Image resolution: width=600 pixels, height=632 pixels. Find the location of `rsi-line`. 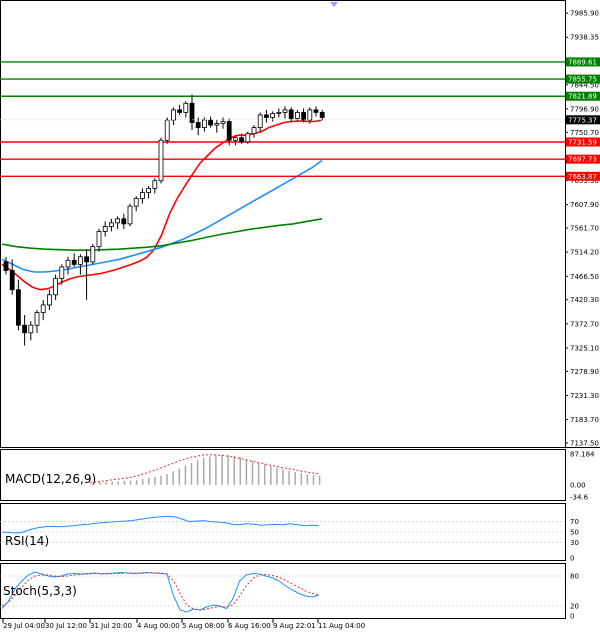

rsi-line is located at coordinates (160, 524).